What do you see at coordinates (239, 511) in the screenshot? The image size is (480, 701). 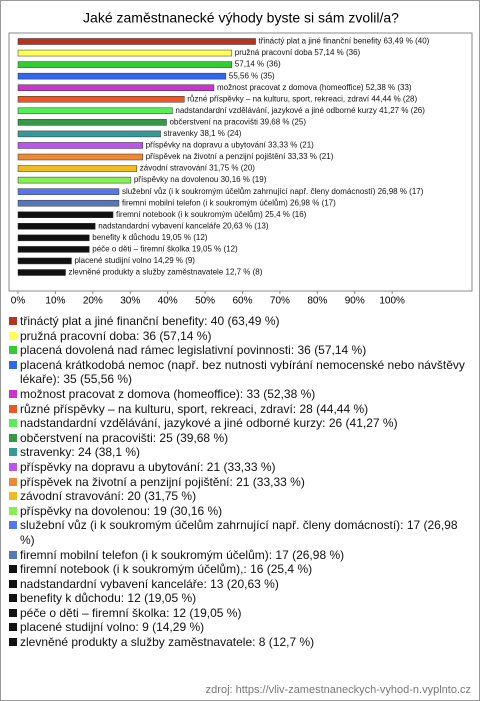 I see `legend-item: příspěvky na dovolenou: 19 (30,16 %)` at bounding box center [239, 511].